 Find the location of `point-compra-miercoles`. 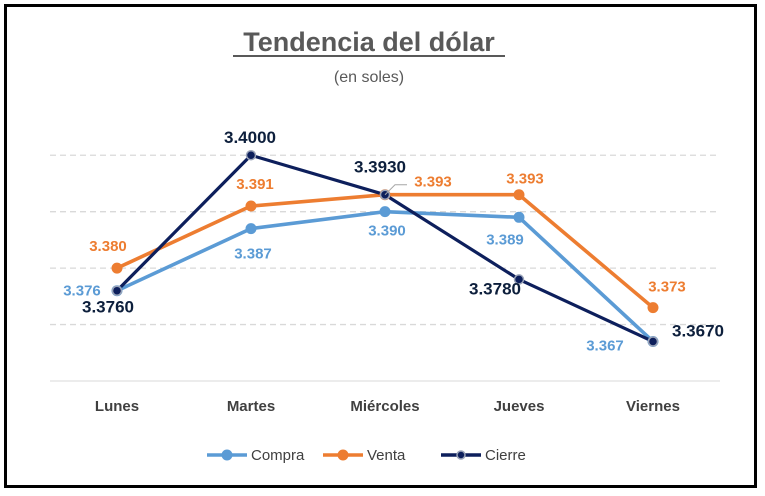

point-compra-miercoles is located at coordinates (385, 212).